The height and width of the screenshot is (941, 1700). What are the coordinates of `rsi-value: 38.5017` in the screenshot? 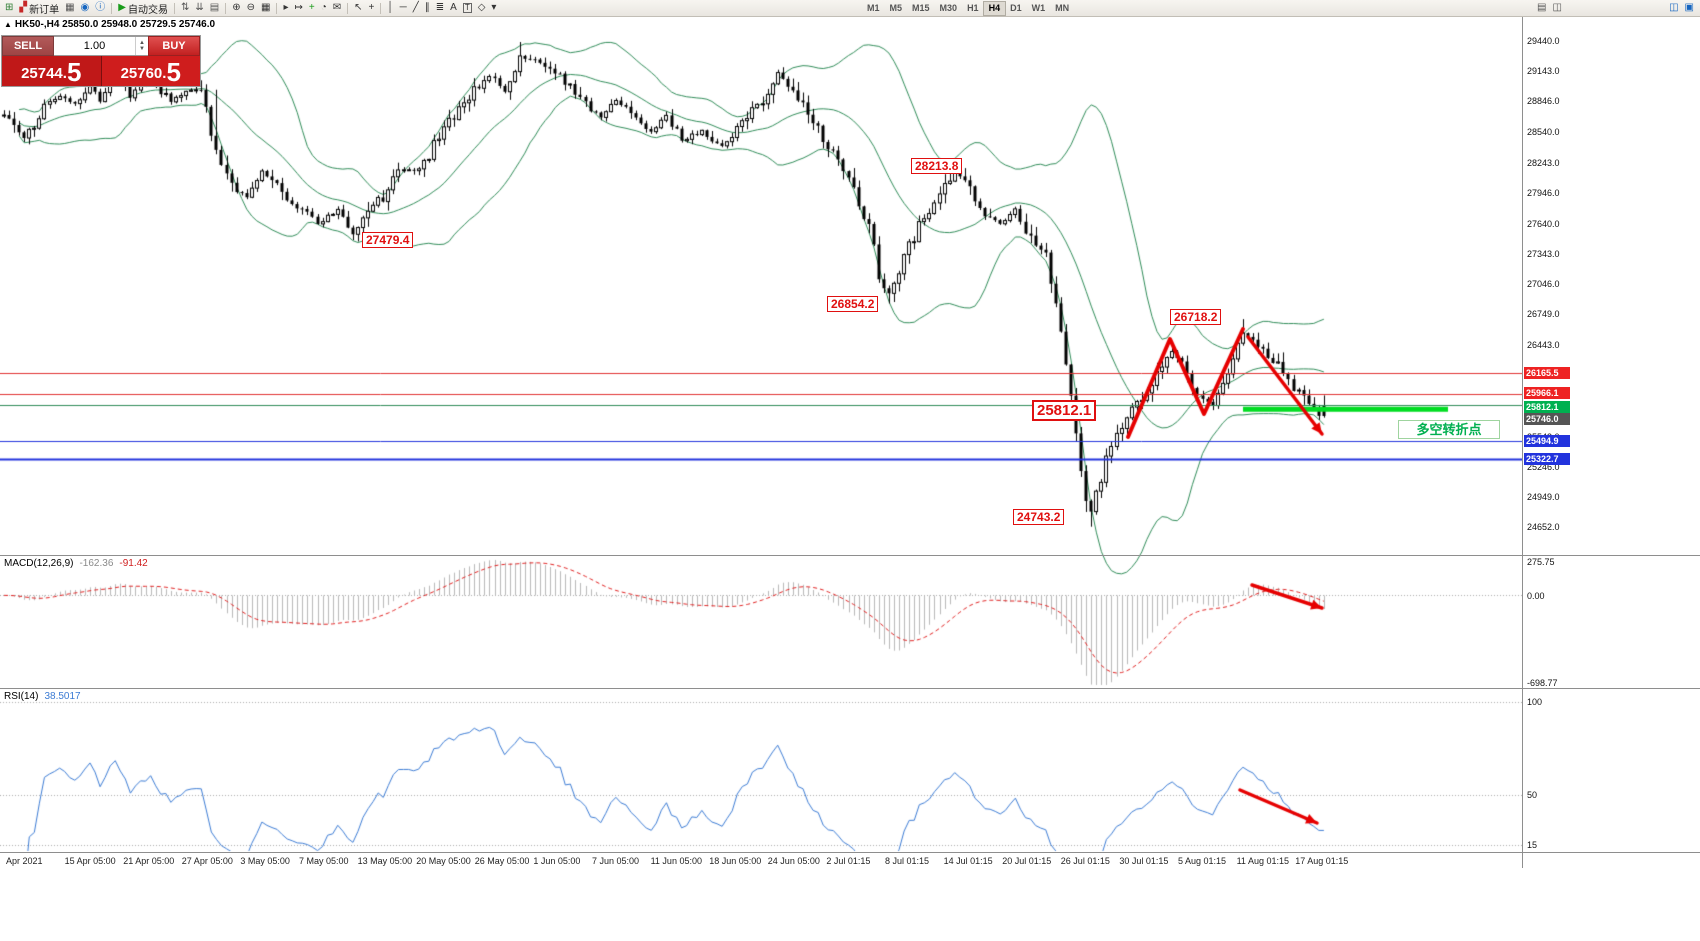 It's located at (62, 696).